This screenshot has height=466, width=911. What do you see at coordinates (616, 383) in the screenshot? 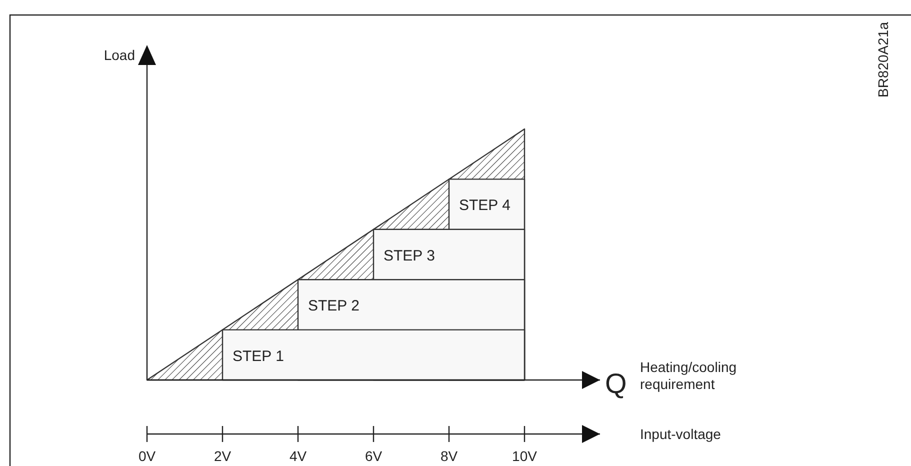
I see `text: Q` at bounding box center [616, 383].